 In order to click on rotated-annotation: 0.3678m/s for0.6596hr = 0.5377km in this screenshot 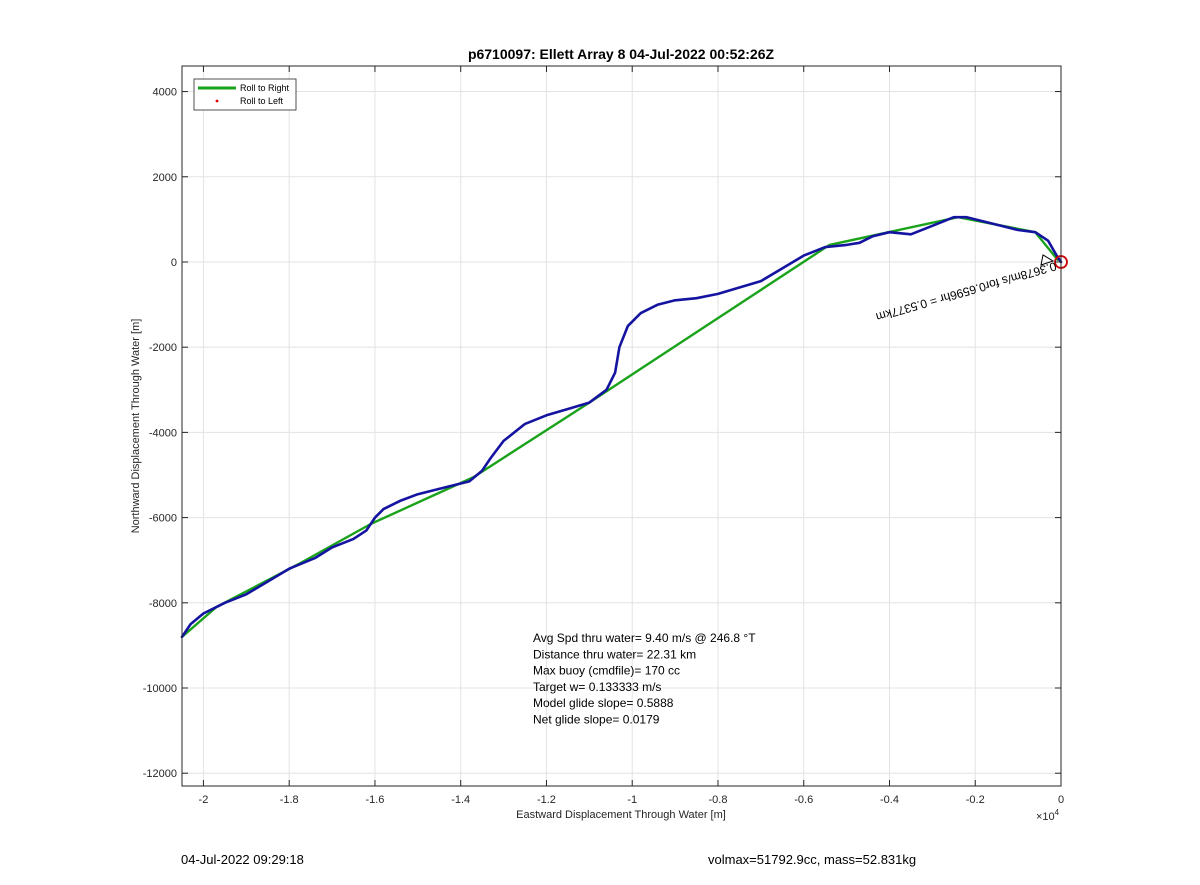, I will do `click(966, 291)`.